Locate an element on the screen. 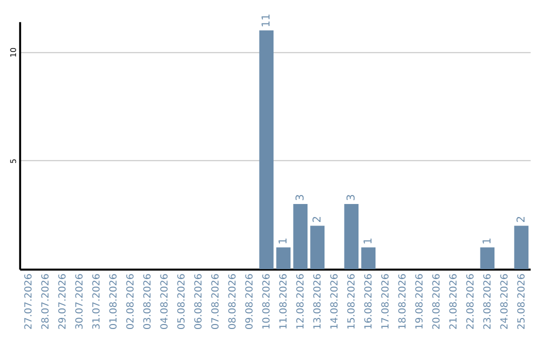 The height and width of the screenshot is (340, 540). x-tick-label: 18.08.2026 is located at coordinates (402, 302).